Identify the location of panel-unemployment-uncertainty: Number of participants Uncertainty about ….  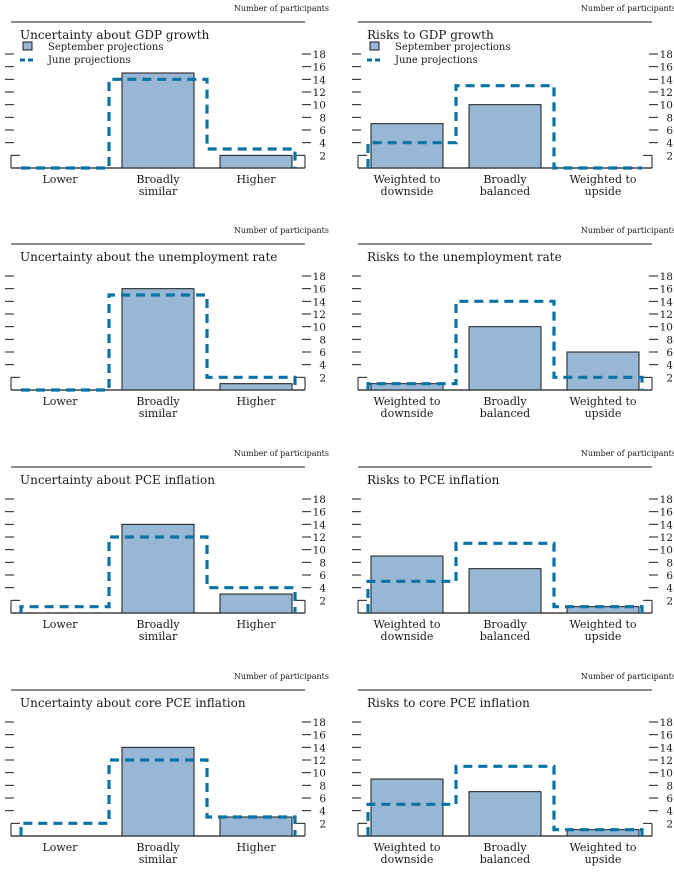
(168, 333).